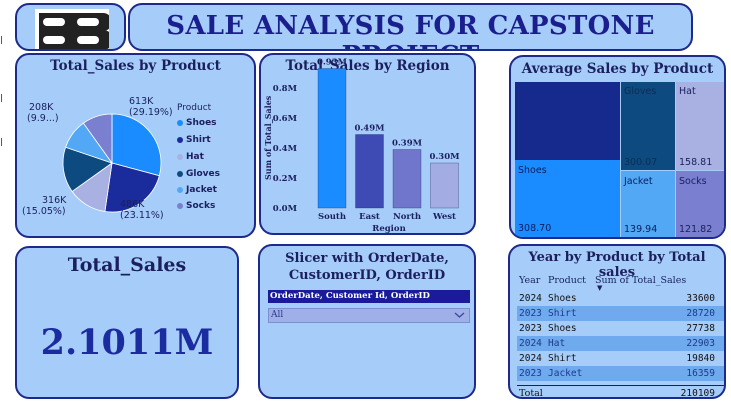 This screenshot has height=403, width=731. I want to click on bar-east, so click(369, 171).